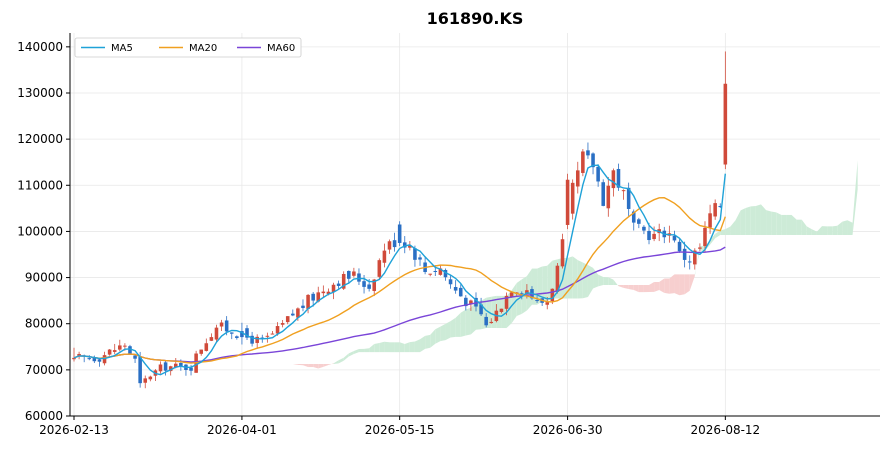  What do you see at coordinates (74, 430) in the screenshot?
I see `x-tick-label: 2026-02-13` at bounding box center [74, 430].